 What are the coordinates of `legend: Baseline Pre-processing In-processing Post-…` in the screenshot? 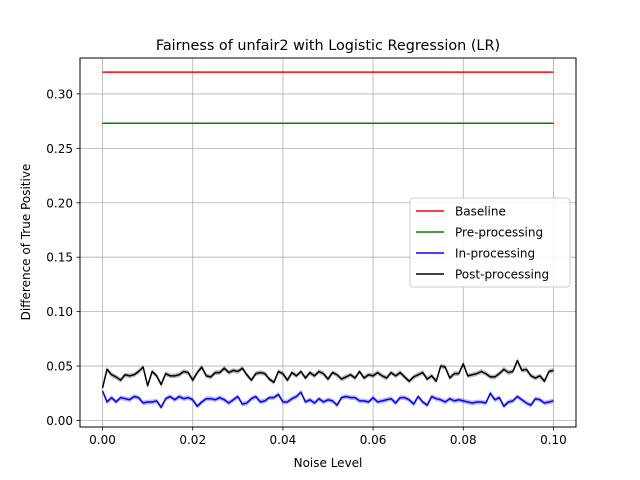 It's located at (490, 242).